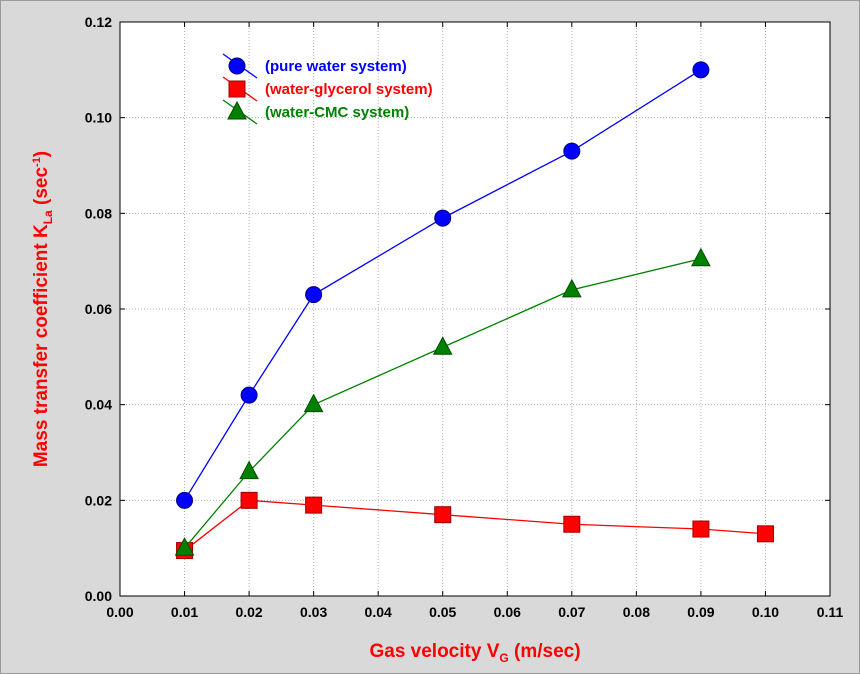 This screenshot has height=674, width=860. Describe the element at coordinates (442, 612) in the screenshot. I see `x-tick-label: 0.05` at that location.